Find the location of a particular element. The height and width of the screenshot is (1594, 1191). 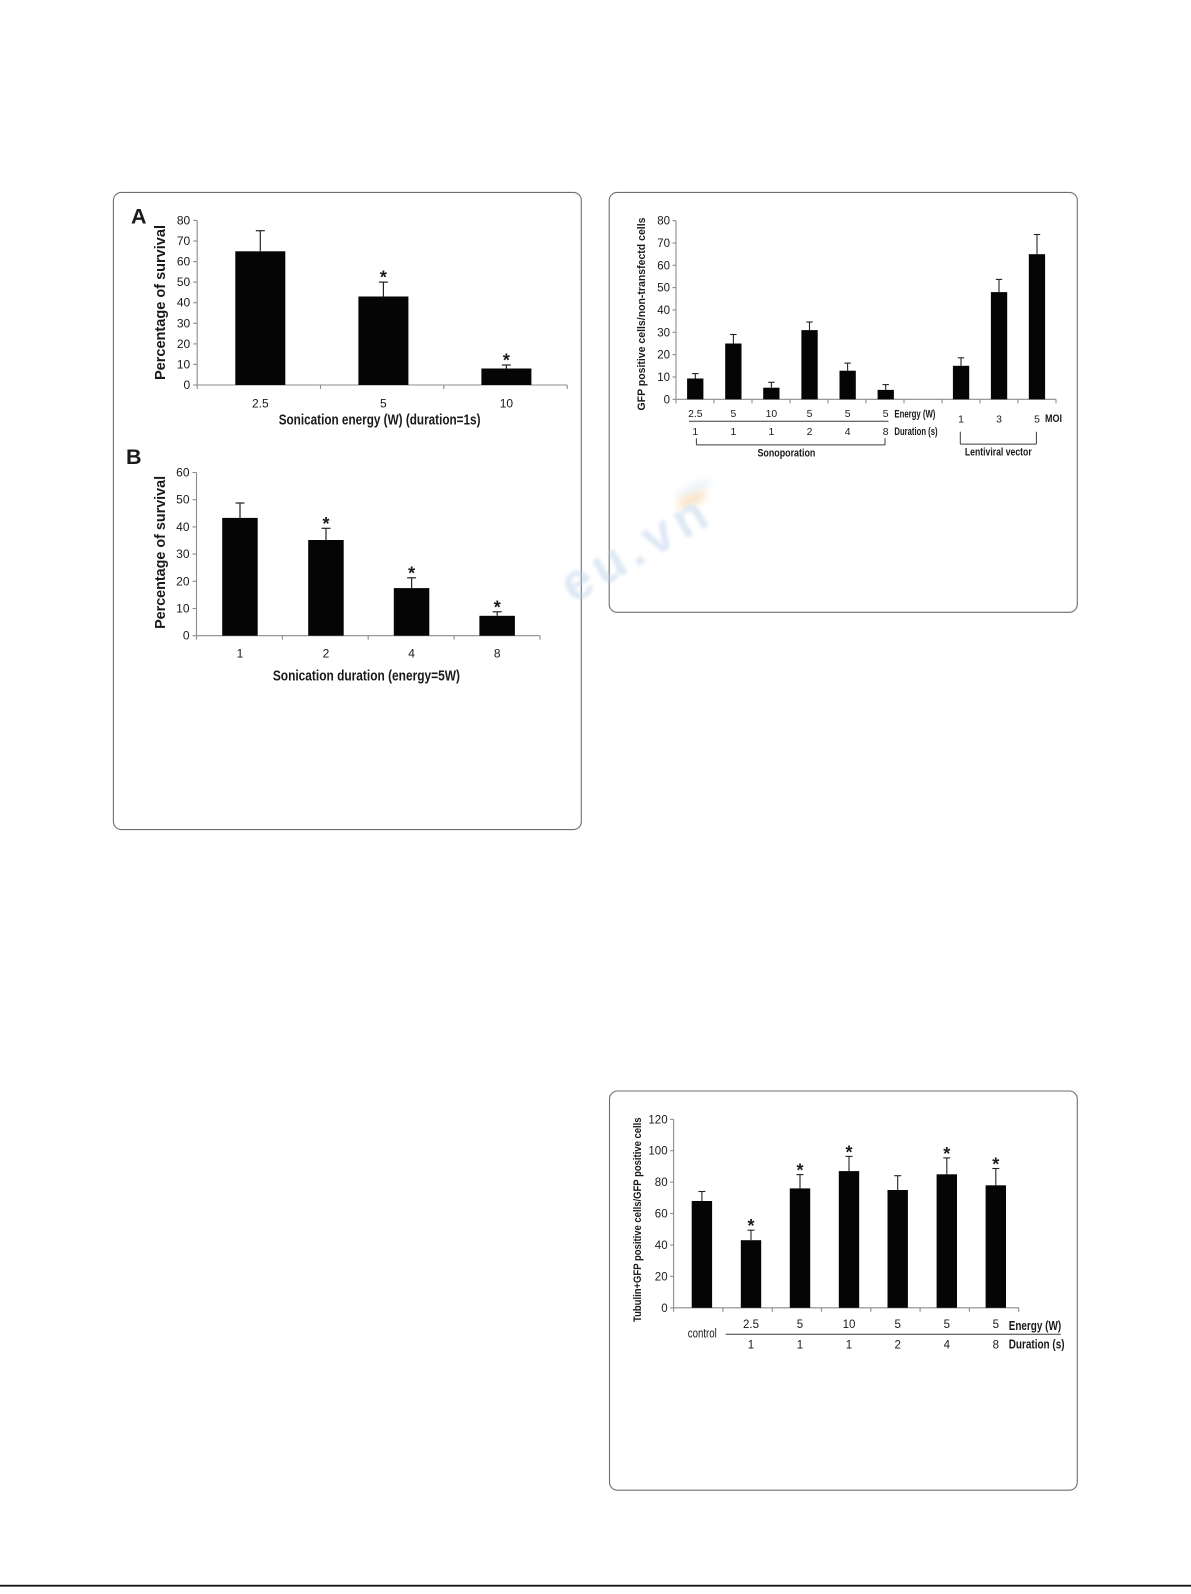

svg-text:Sonication energy (W) (duratio: Sonication energy (W) (duration=1s) is located at coordinates (380, 419).